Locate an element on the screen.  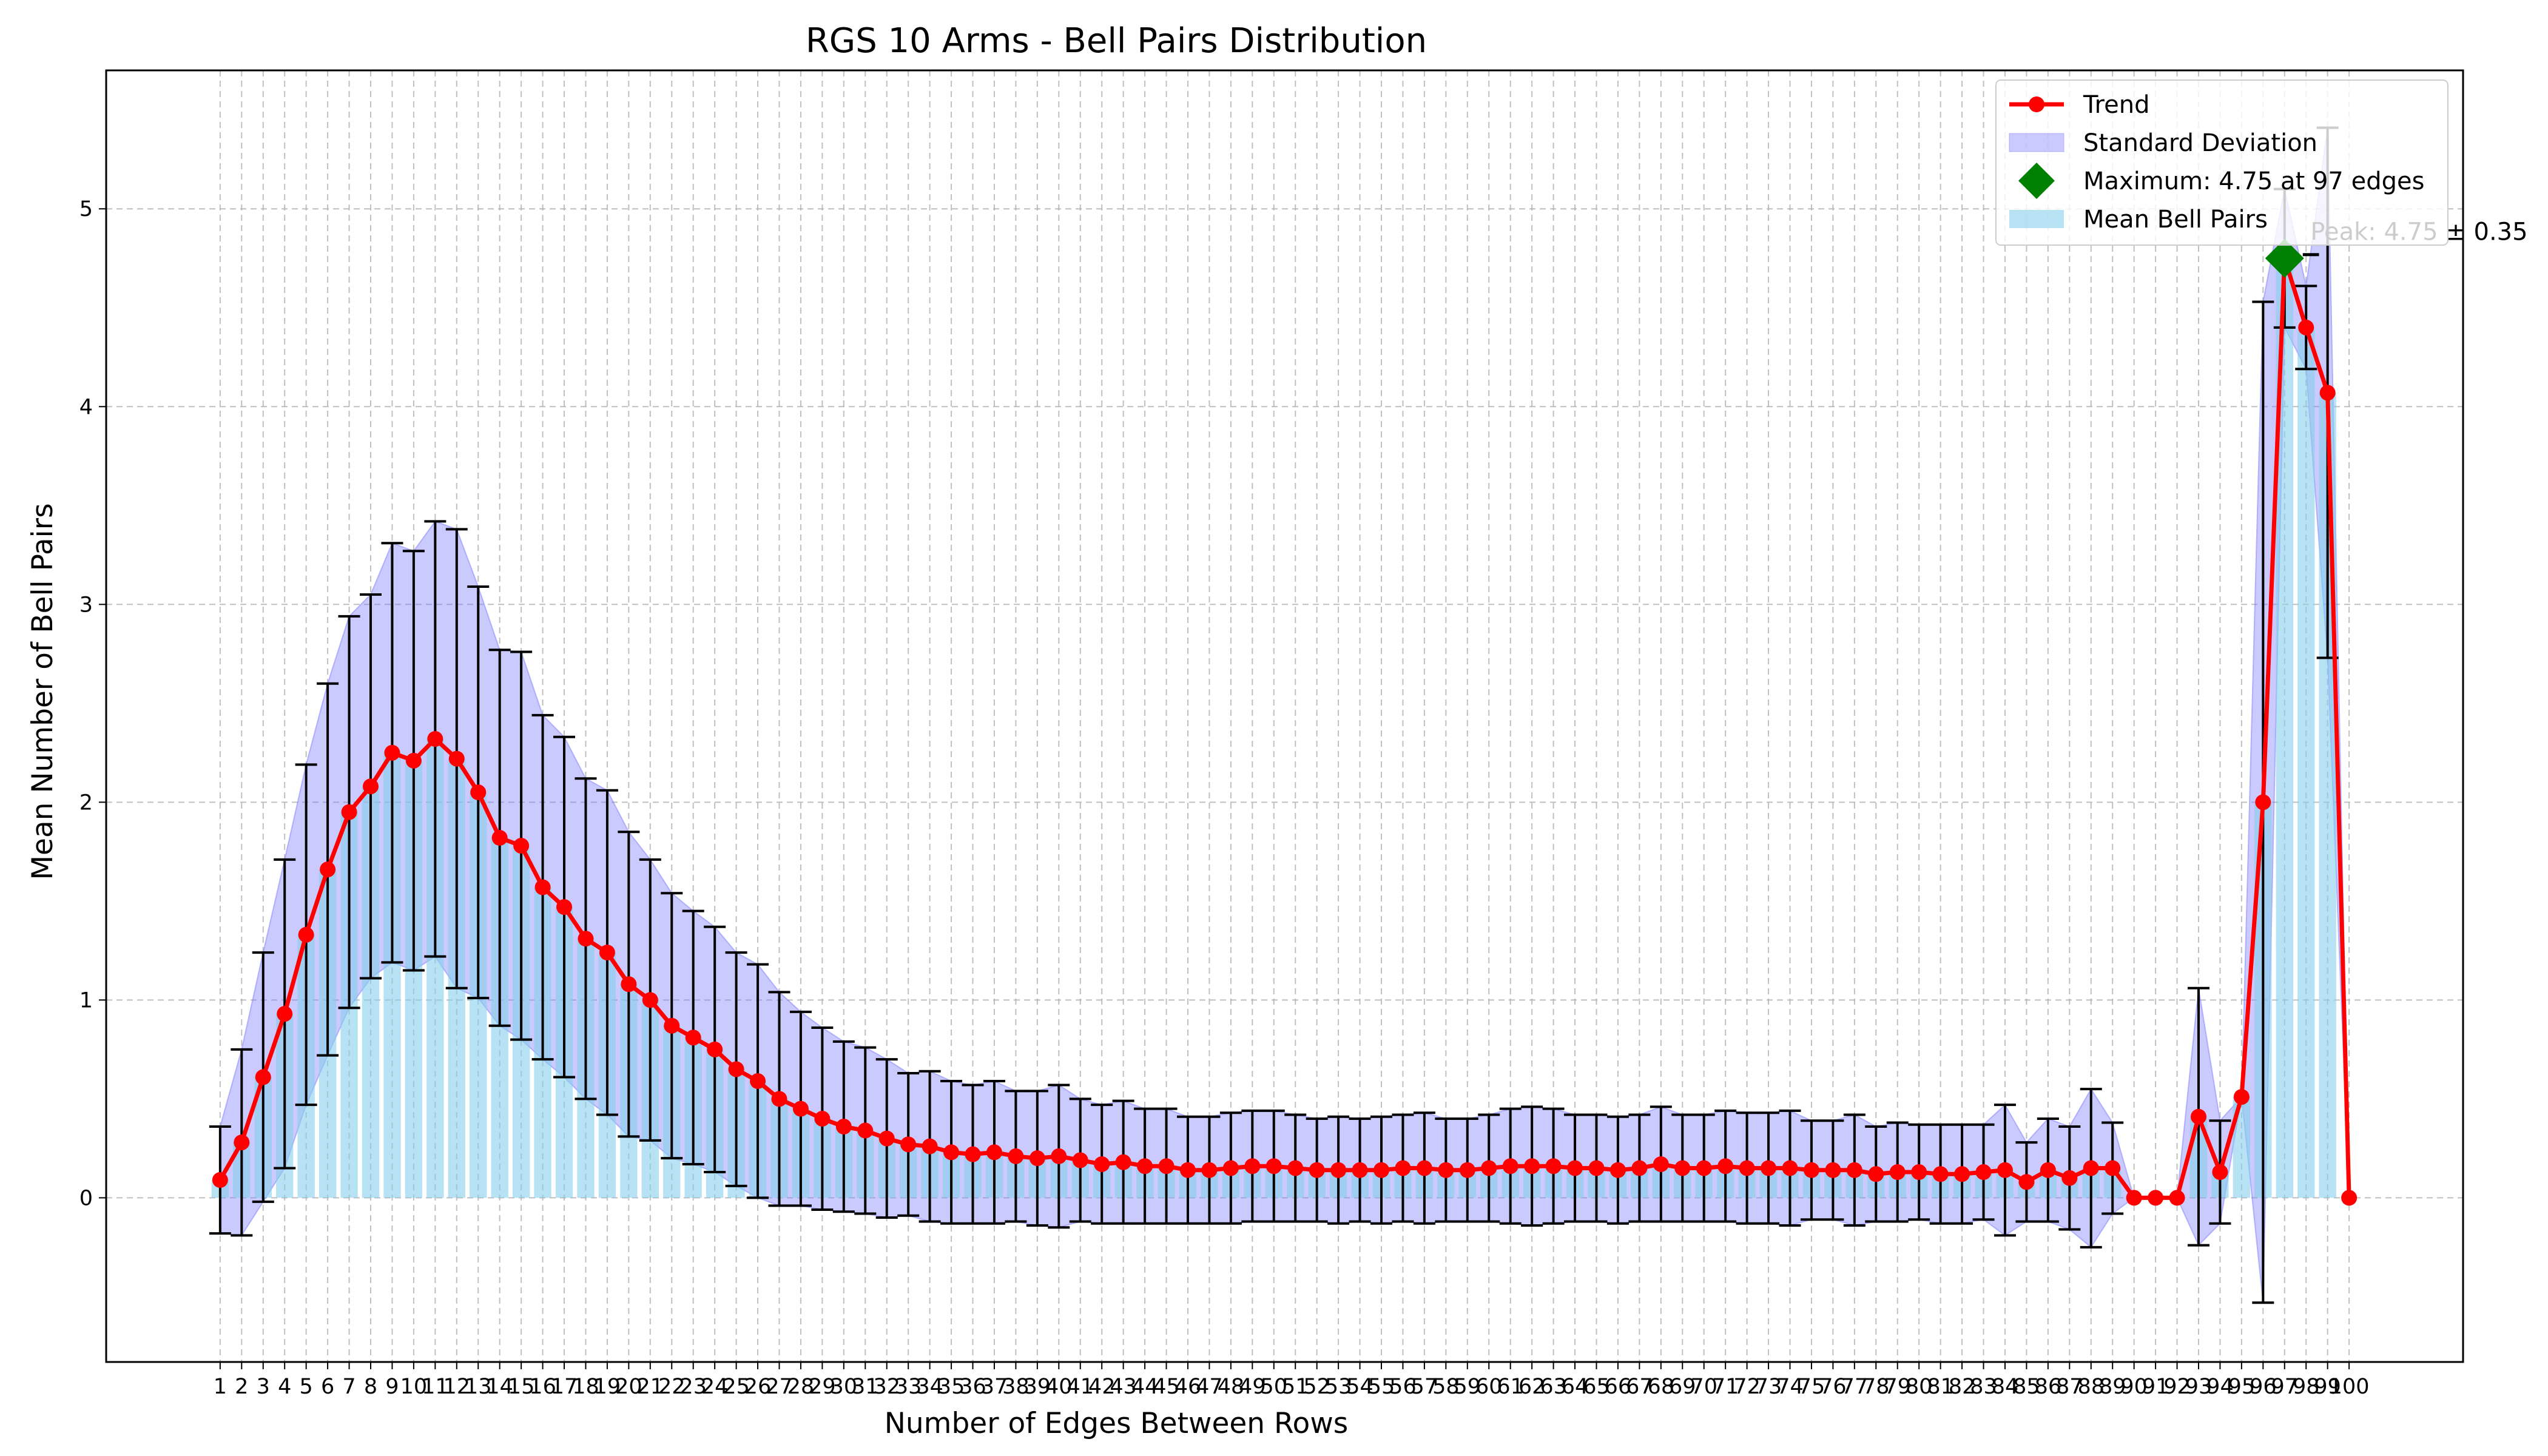
x-tick-label: 100 is located at coordinates (2349, 1387).